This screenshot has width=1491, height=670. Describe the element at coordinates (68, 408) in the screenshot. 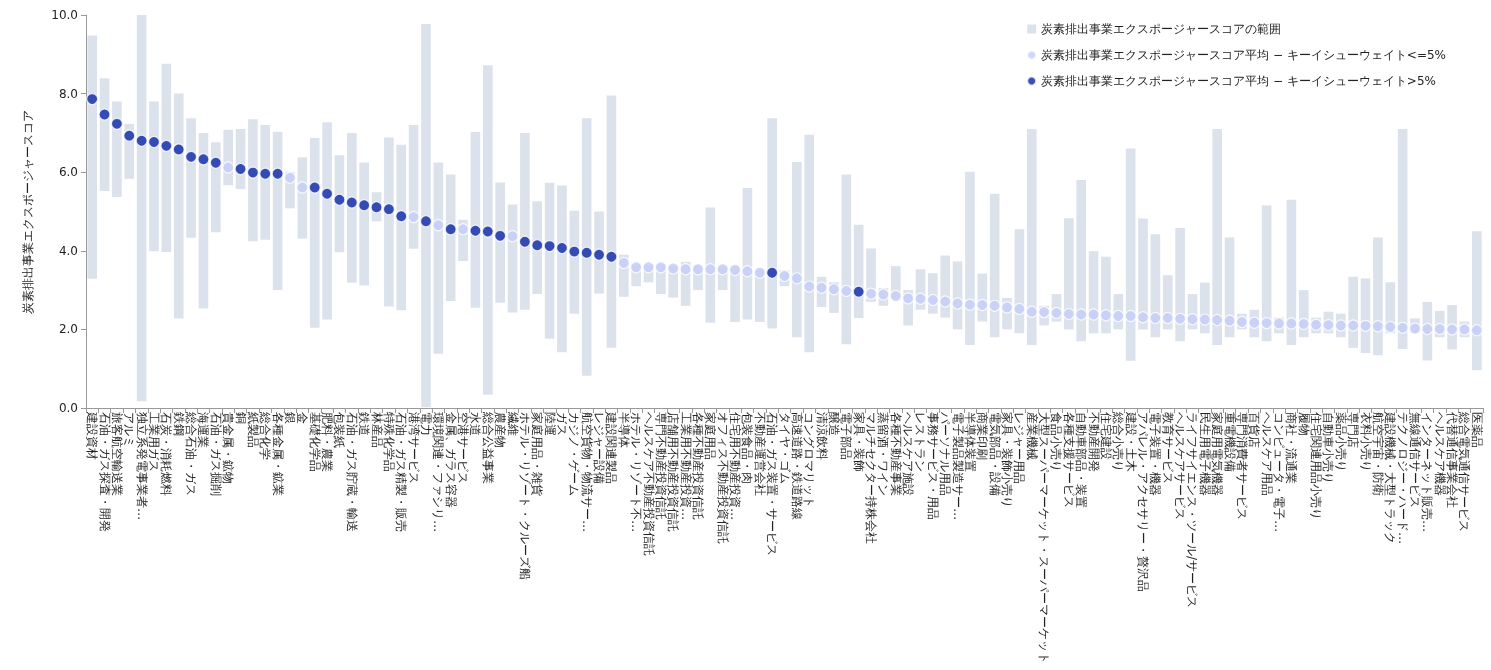

I see `y-tick-label: 0.0` at that location.